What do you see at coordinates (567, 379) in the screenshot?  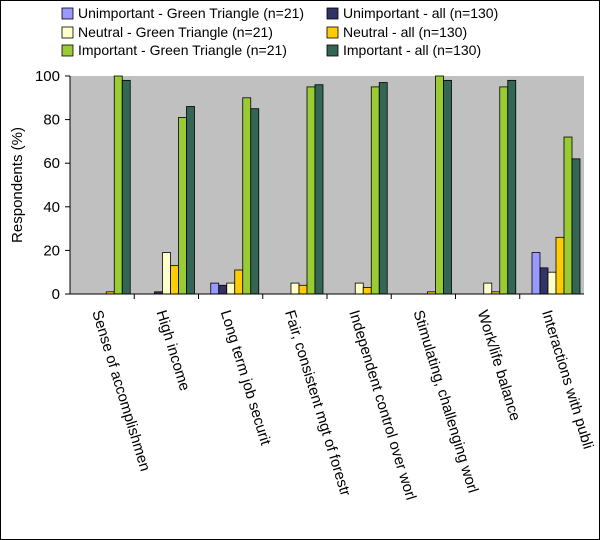 I see `x-category-label: Interactions with publi` at bounding box center [567, 379].